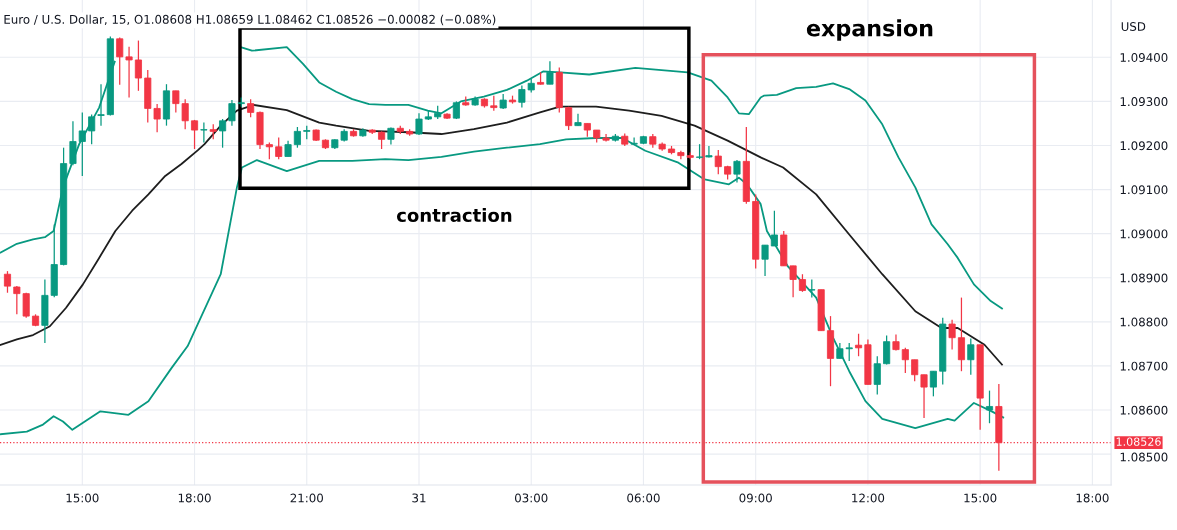 This screenshot has height=530, width=1177. What do you see at coordinates (454, 215) in the screenshot?
I see `annotation: contraction` at bounding box center [454, 215].